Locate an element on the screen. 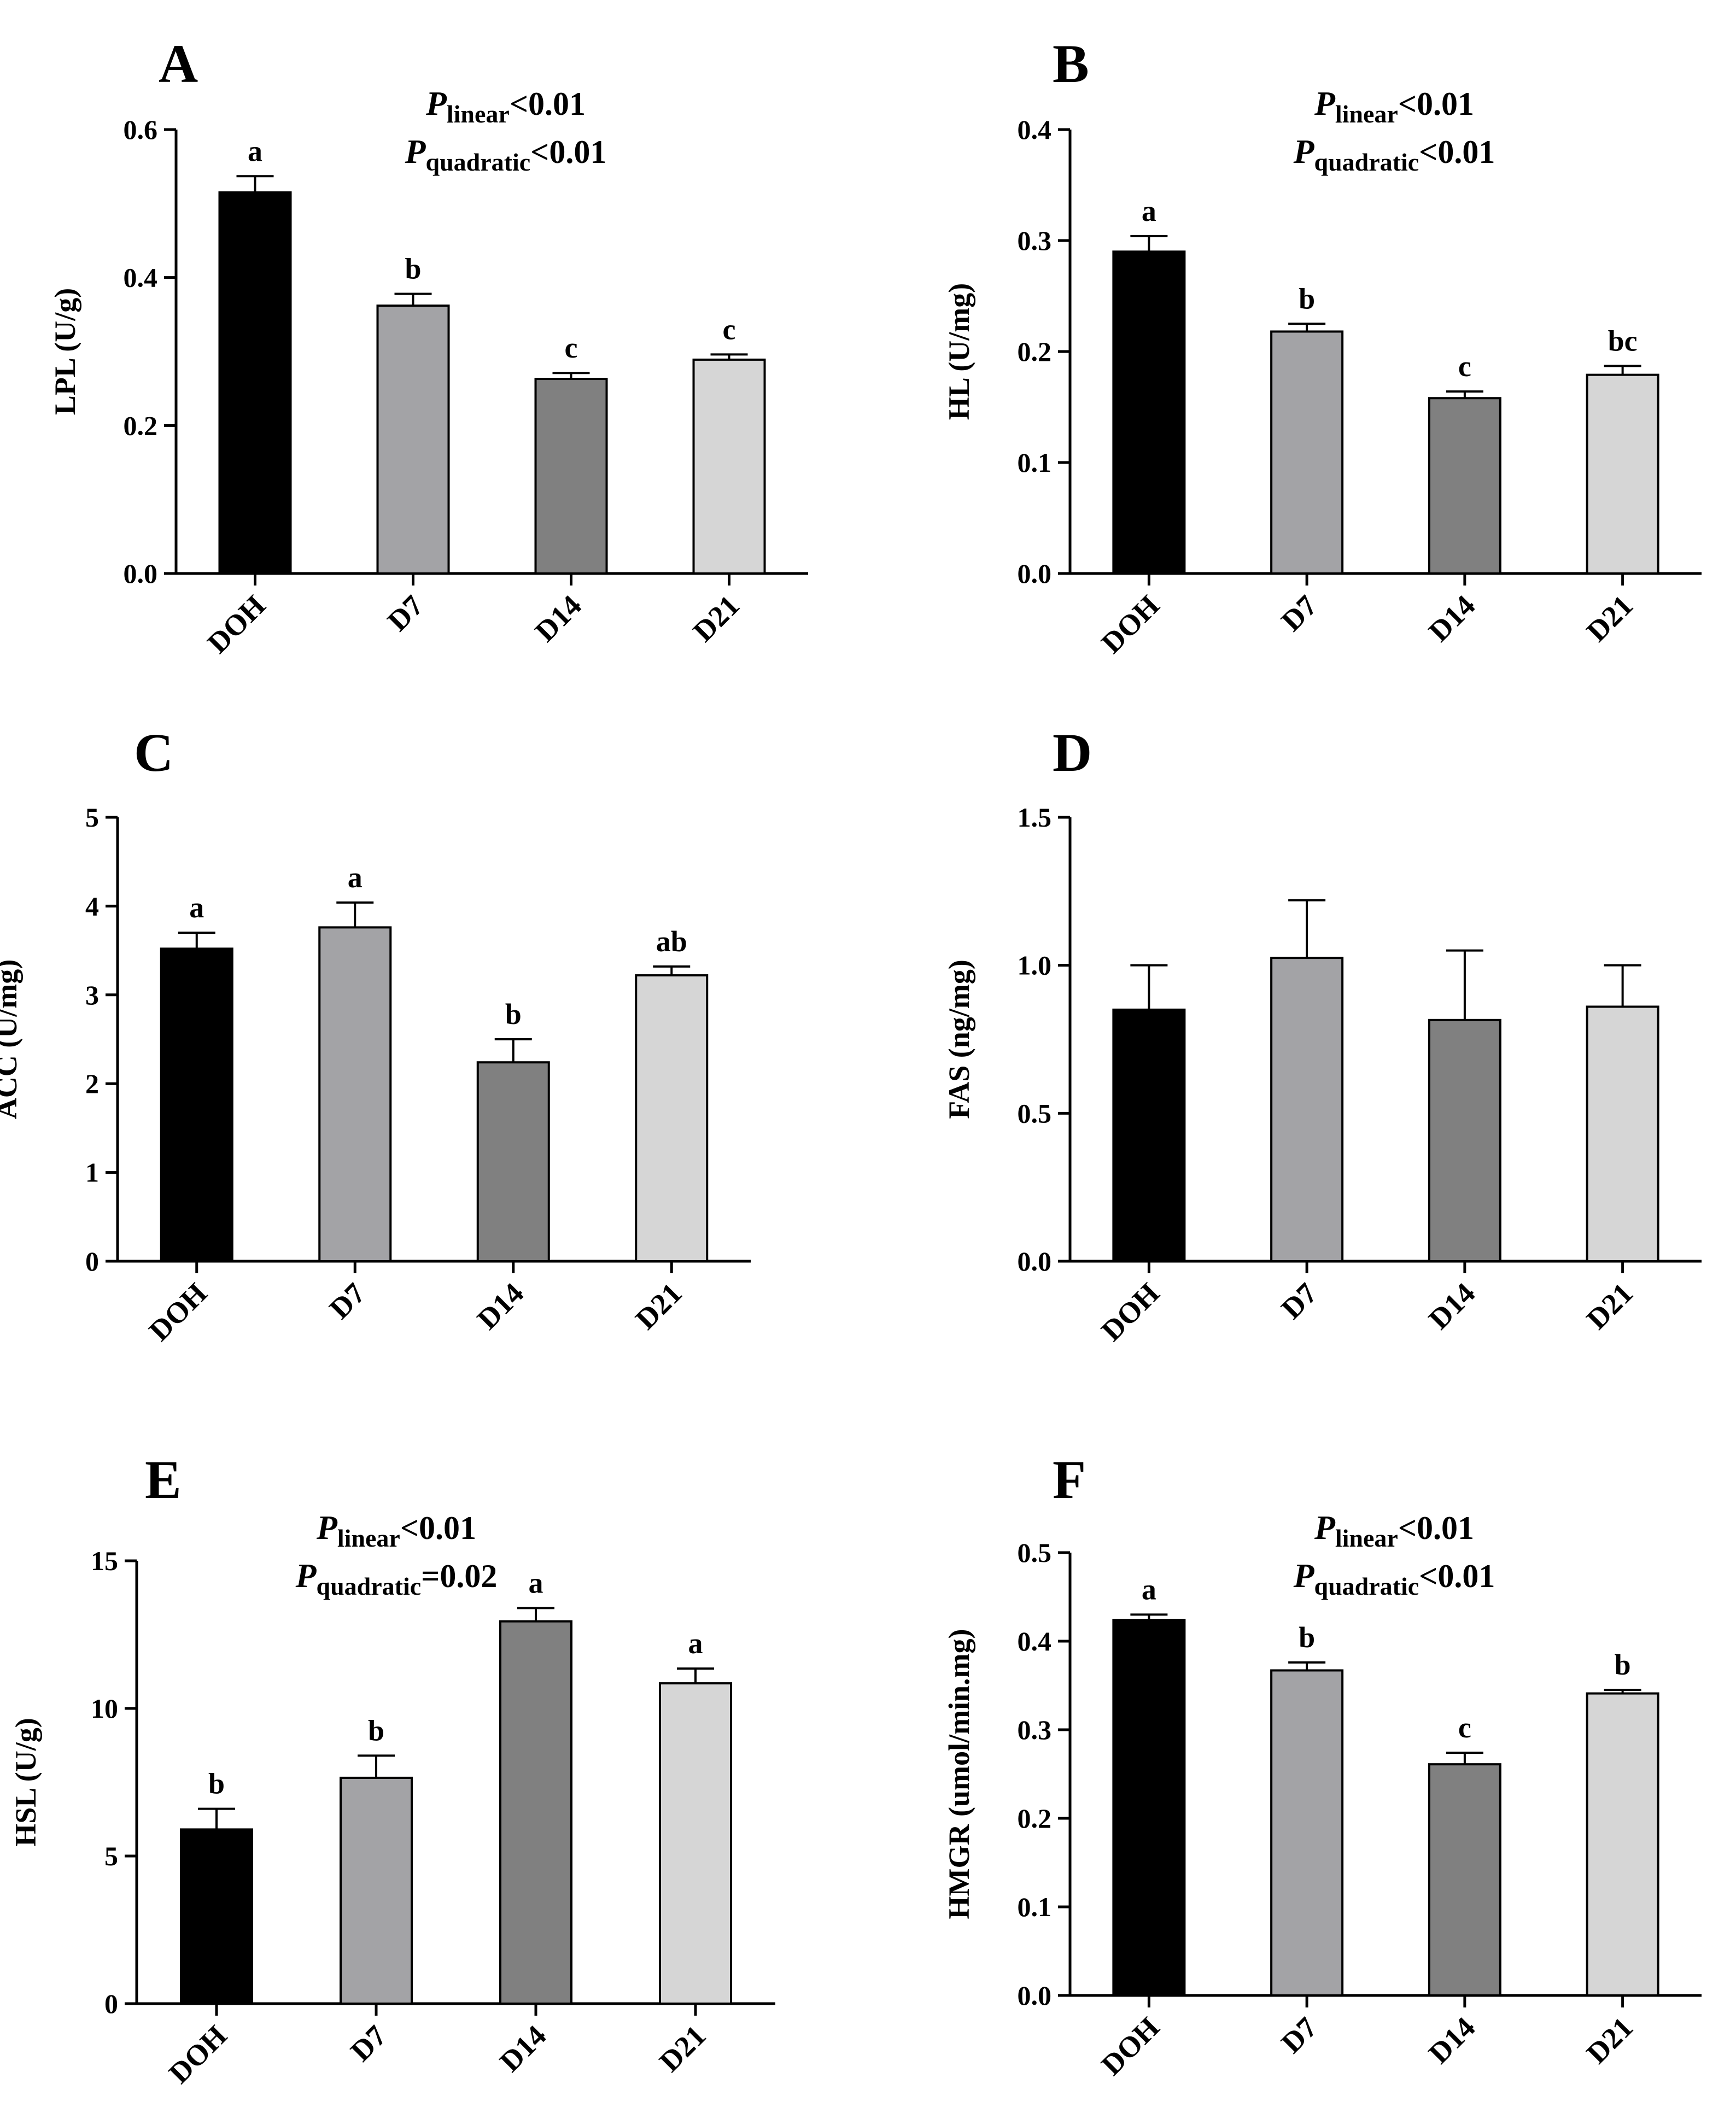 This screenshot has width=1736, height=2125. panel-letter-c: C is located at coordinates (153, 752).